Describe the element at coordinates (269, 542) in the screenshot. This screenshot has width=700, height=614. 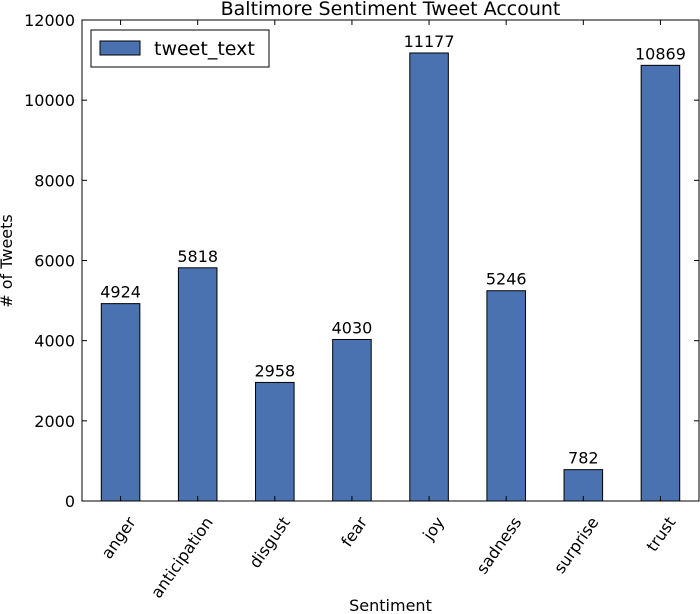
I see `x-tick-label-disgust: disgust` at that location.